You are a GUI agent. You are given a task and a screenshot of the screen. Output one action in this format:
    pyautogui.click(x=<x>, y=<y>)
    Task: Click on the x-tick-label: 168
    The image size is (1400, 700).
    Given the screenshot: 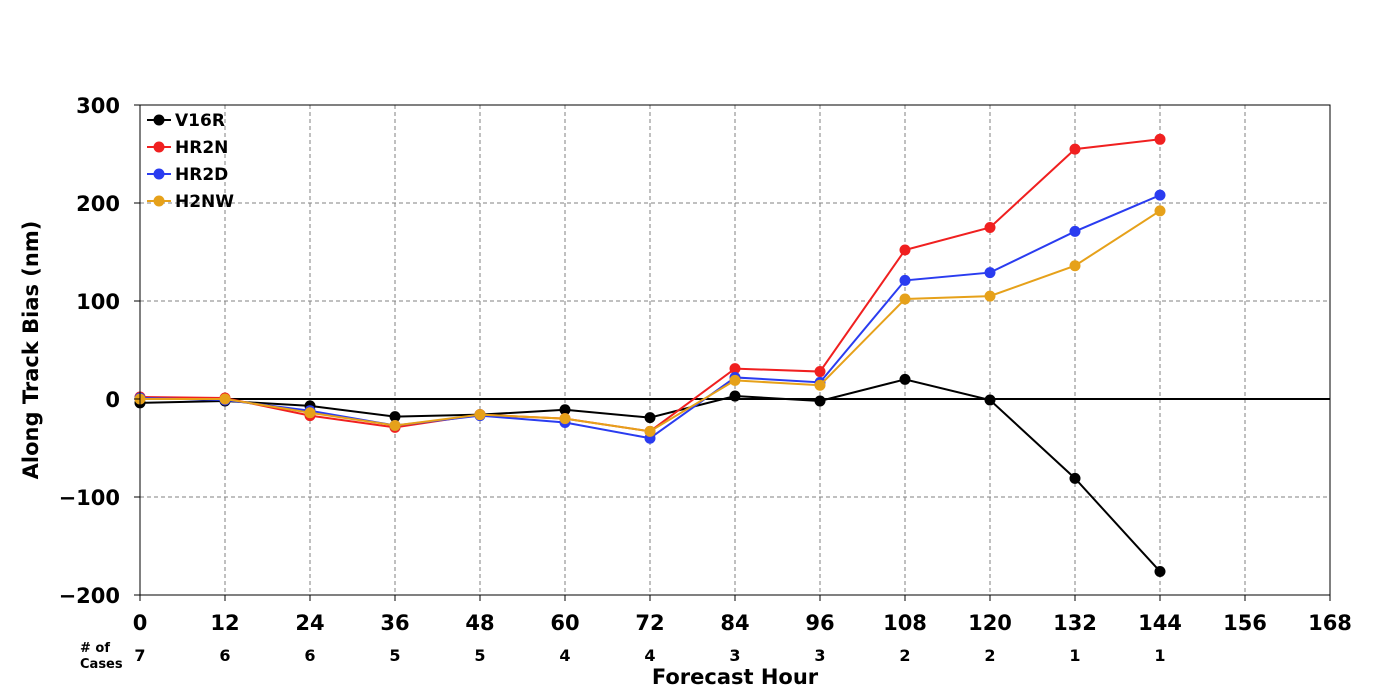 What is the action you would take?
    pyautogui.click(x=1330, y=623)
    